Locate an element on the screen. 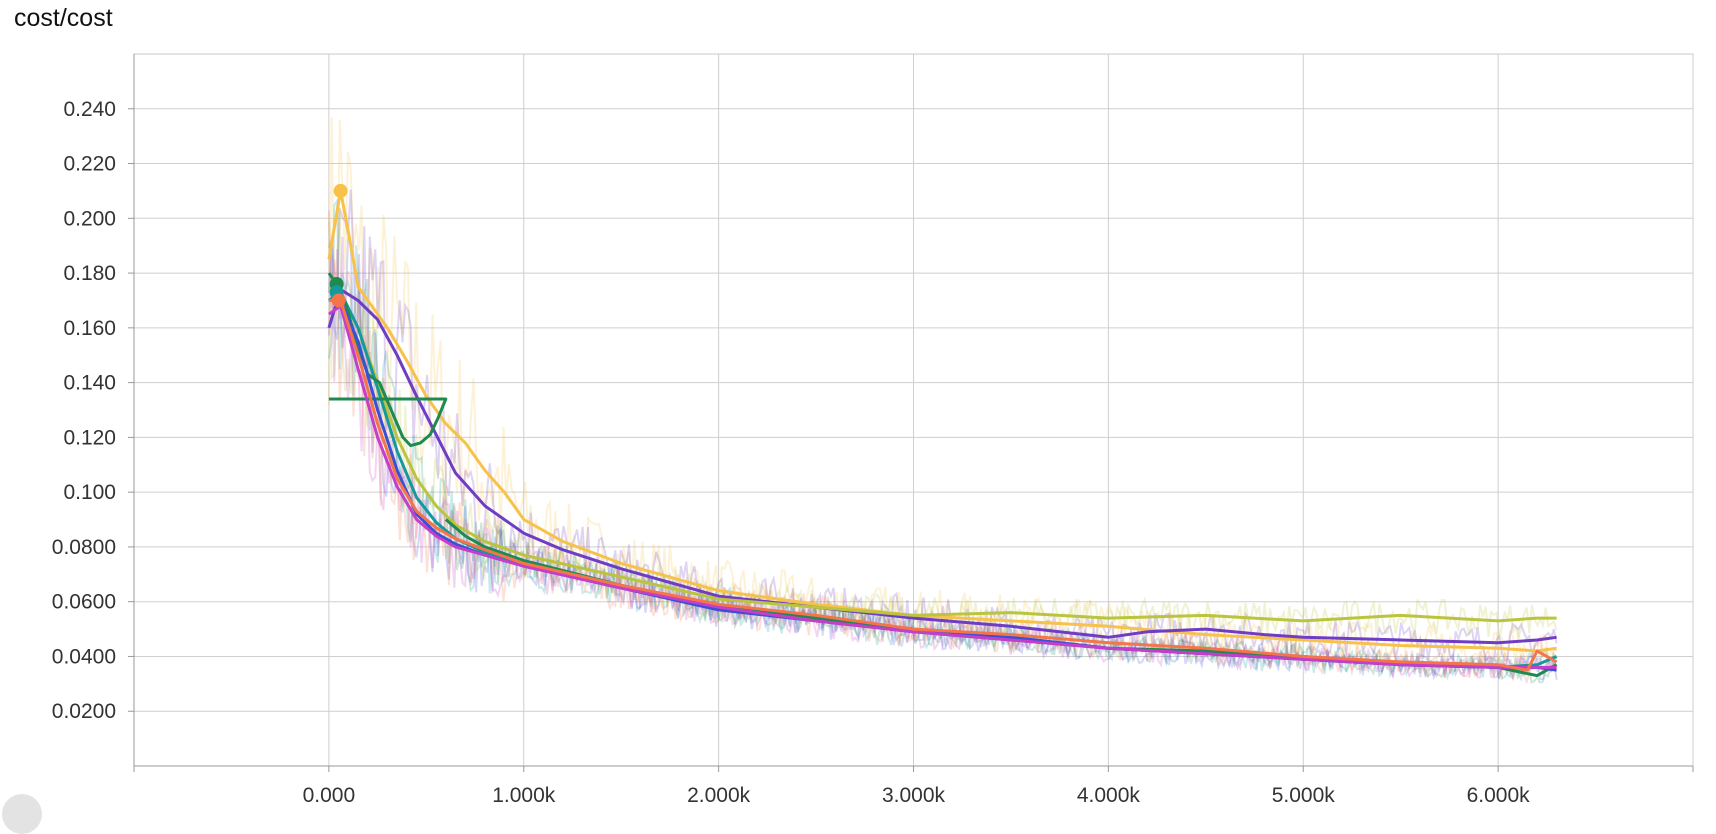 The width and height of the screenshot is (1716, 834). y-tick-label: 0.100 is located at coordinates (89, 492).